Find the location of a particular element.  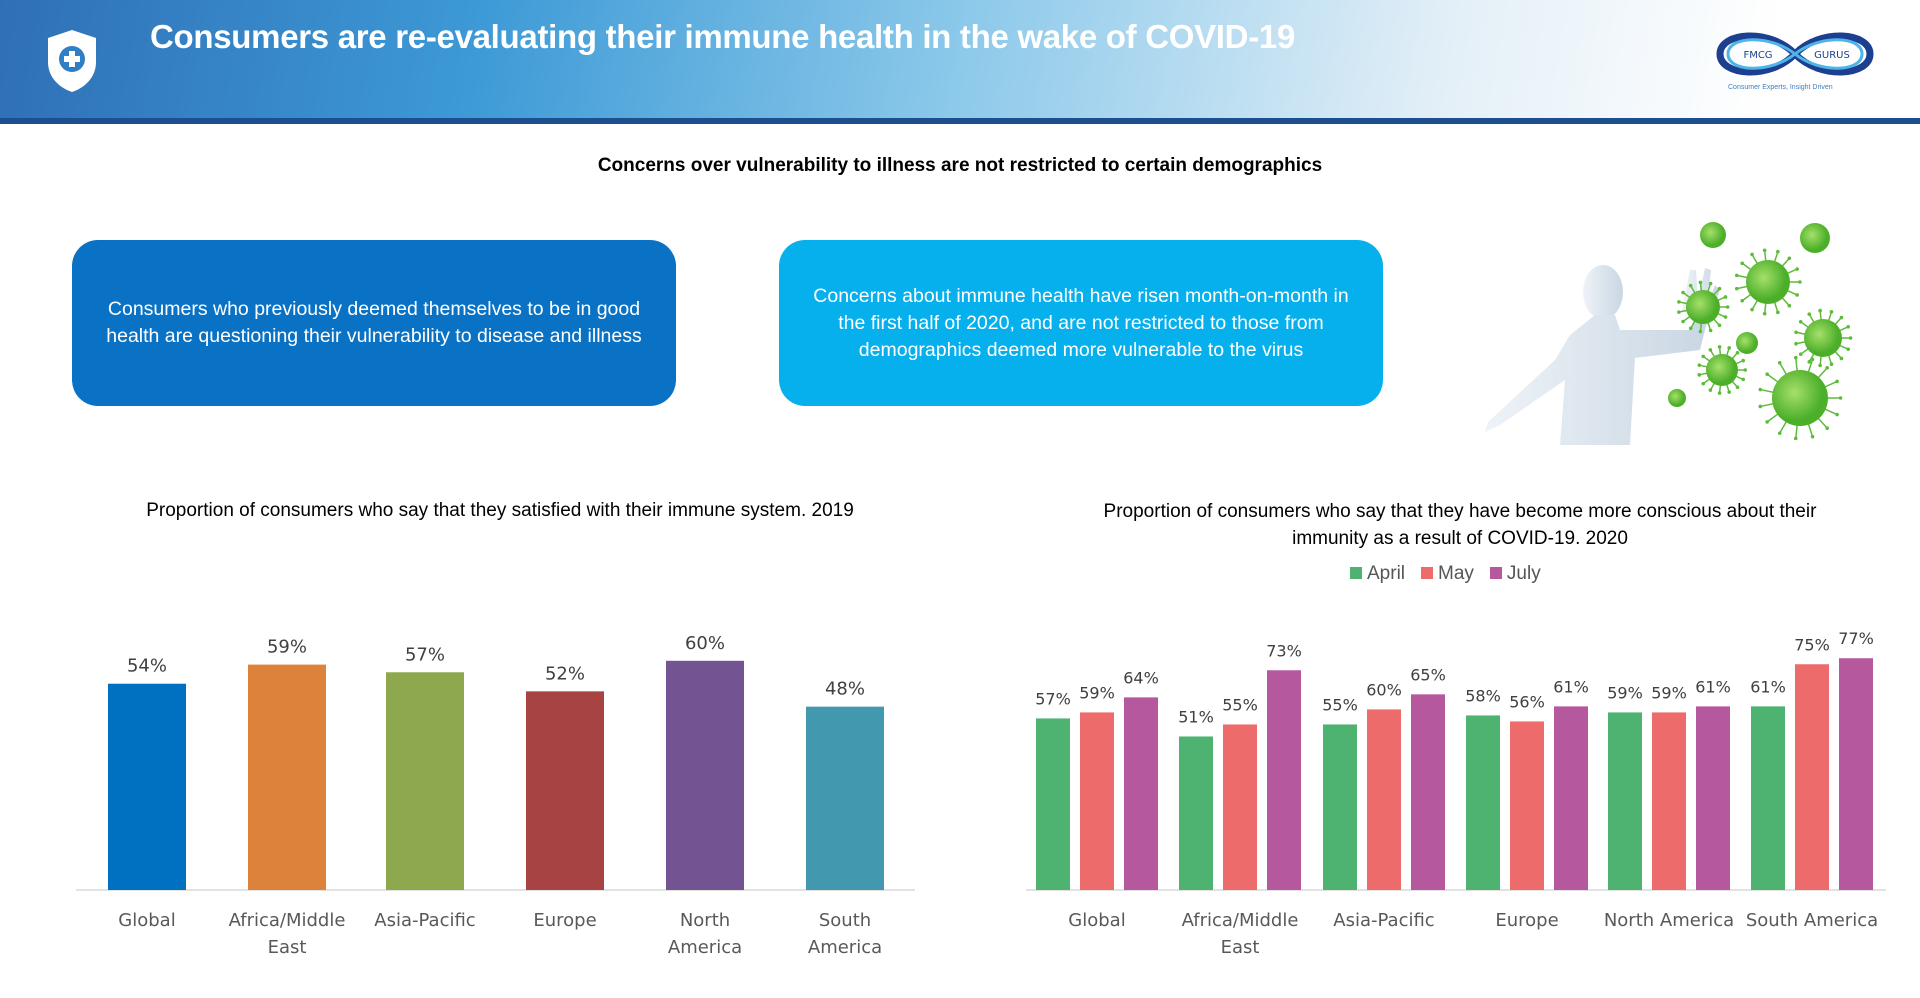

chart-2-category-label: East is located at coordinates (1240, 947).